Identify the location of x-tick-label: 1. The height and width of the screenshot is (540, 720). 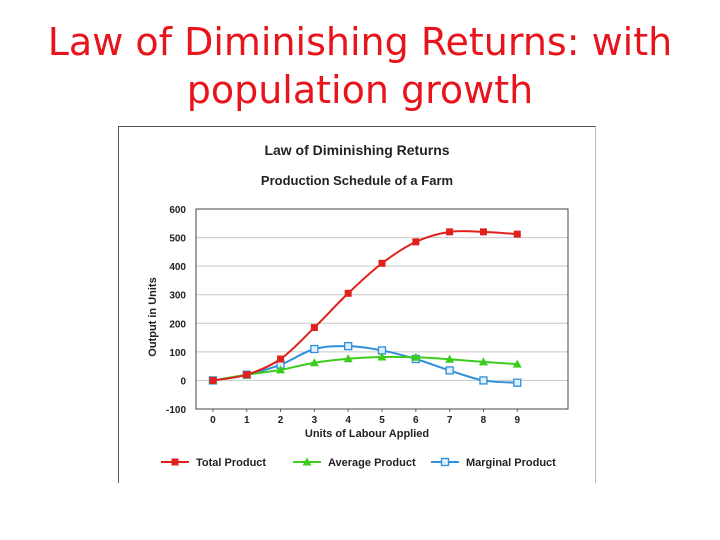
(247, 420).